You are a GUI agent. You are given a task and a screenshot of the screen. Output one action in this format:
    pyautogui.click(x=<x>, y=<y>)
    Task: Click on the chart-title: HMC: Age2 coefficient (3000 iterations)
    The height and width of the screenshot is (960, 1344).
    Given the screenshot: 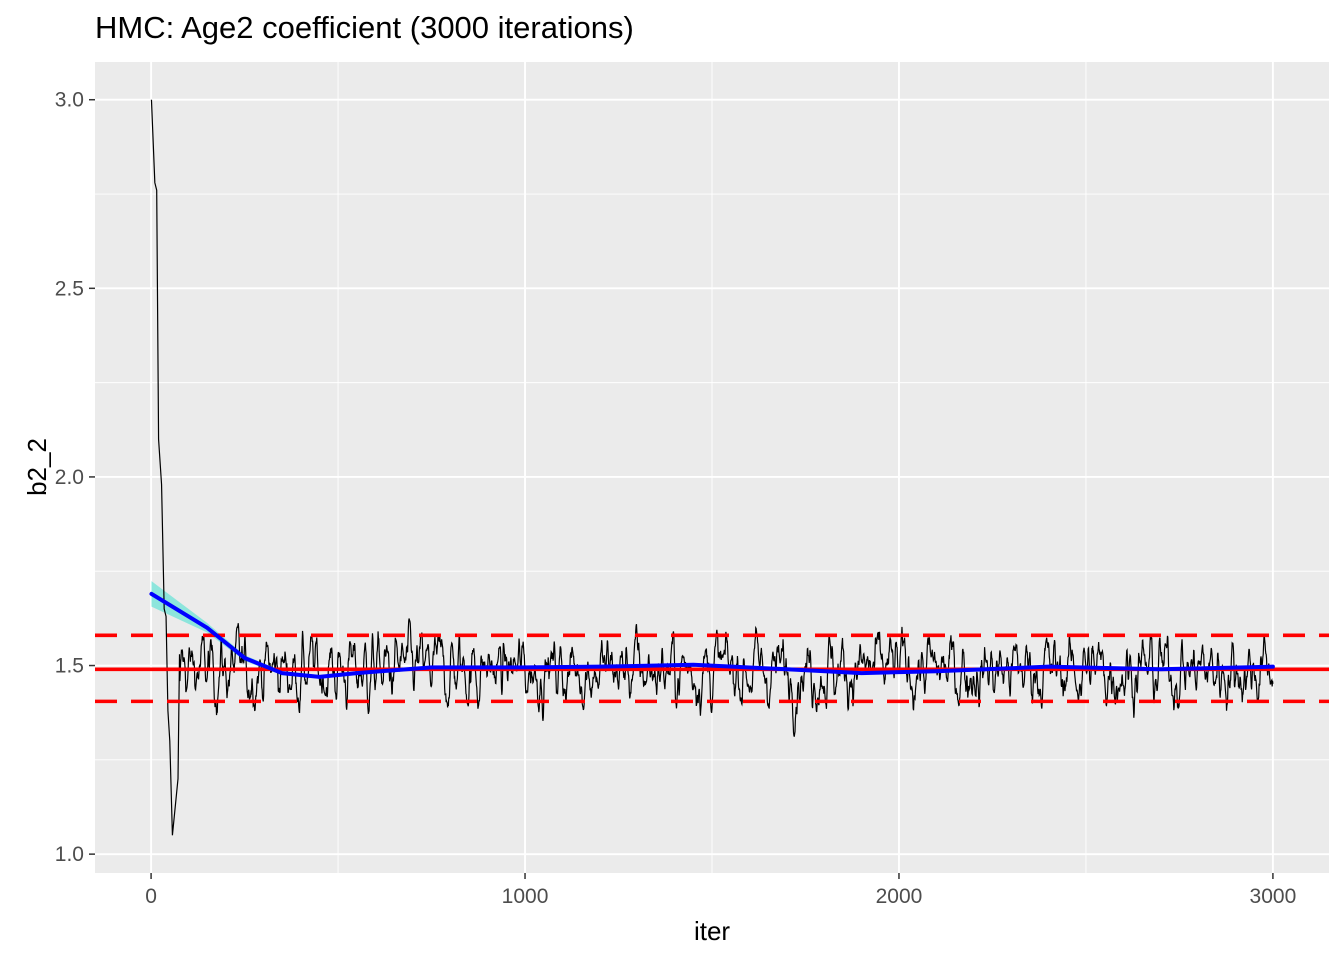 What is the action you would take?
    pyautogui.click(x=364, y=27)
    